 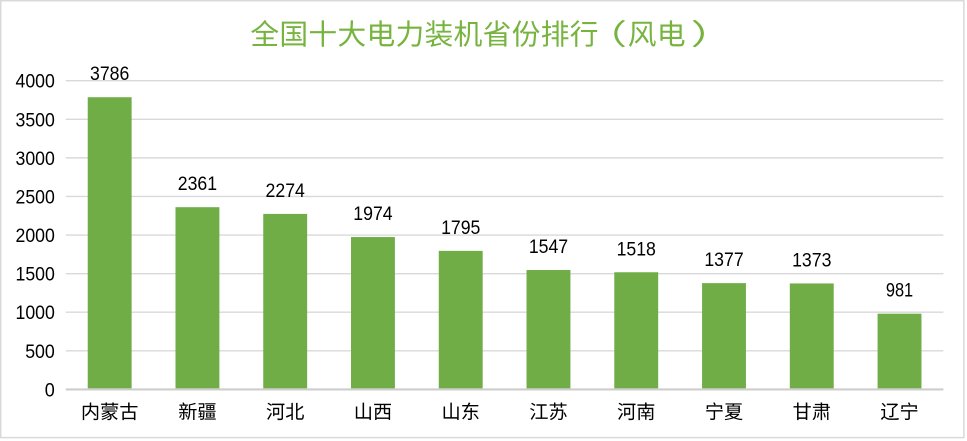 I want to click on svg-text: 1500, so click(x=35, y=275).